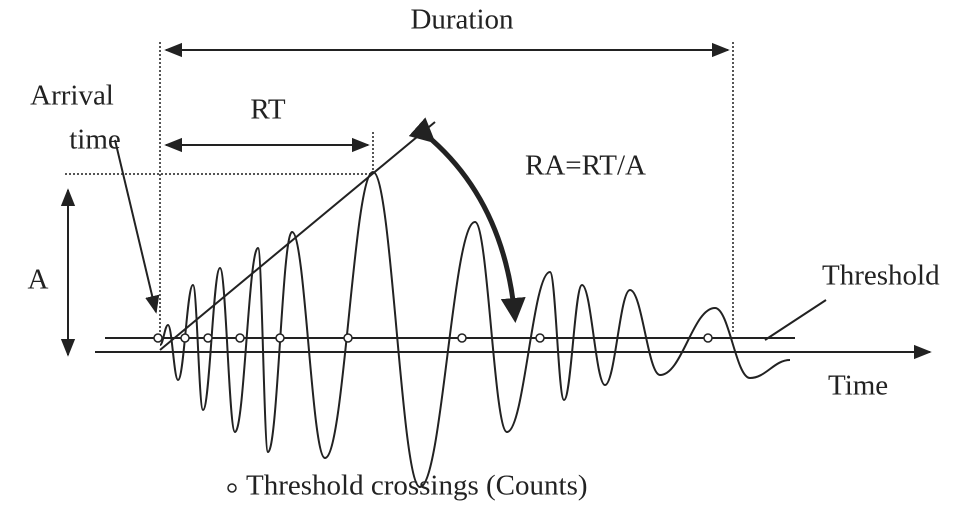 The width and height of the screenshot is (980, 505). I want to click on rise-line, so click(297, 236).